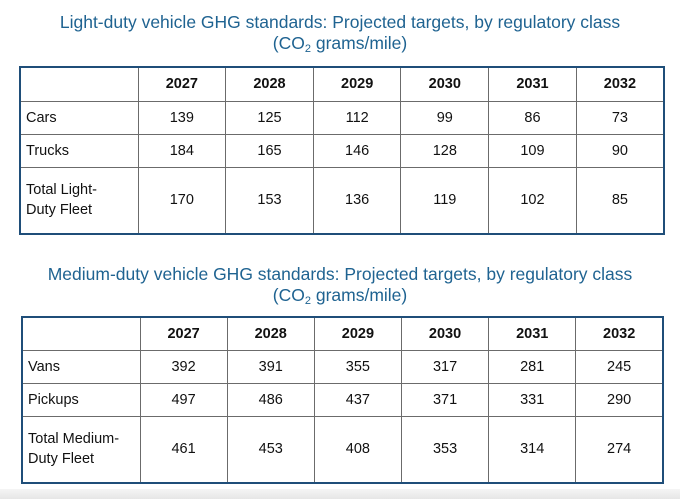 The width and height of the screenshot is (680, 499). I want to click on row-label: Total Medium- Duty Fleet, so click(81, 449).